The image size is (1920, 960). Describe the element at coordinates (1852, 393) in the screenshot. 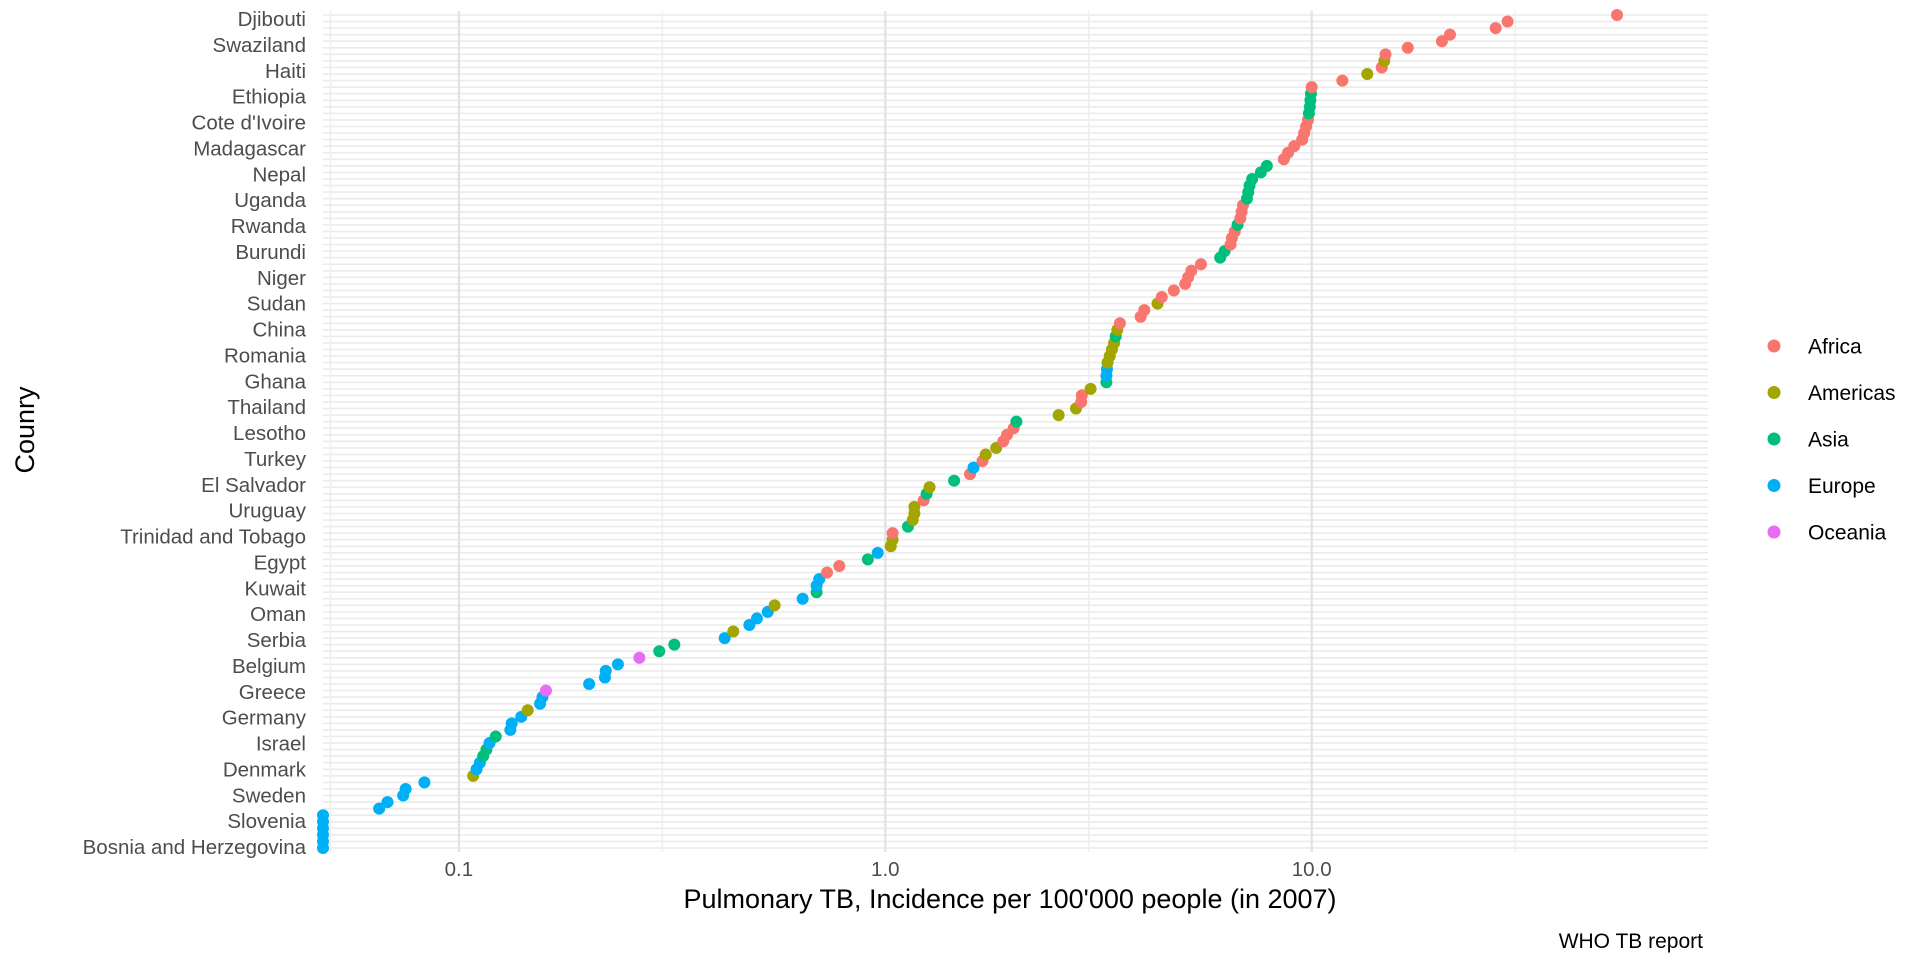

I see `legend-label: Americas` at that location.